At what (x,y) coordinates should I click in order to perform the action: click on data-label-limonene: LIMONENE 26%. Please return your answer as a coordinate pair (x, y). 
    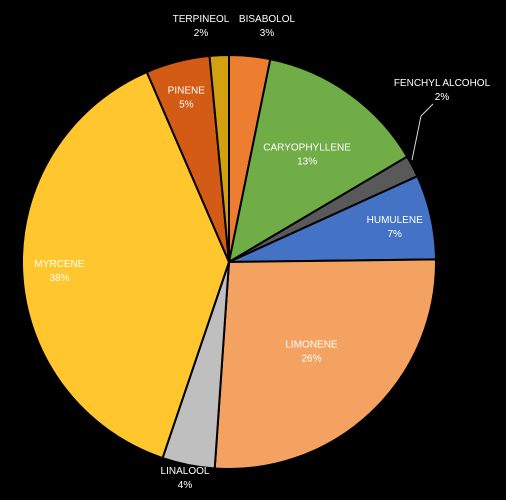
    Looking at the image, I should click on (311, 351).